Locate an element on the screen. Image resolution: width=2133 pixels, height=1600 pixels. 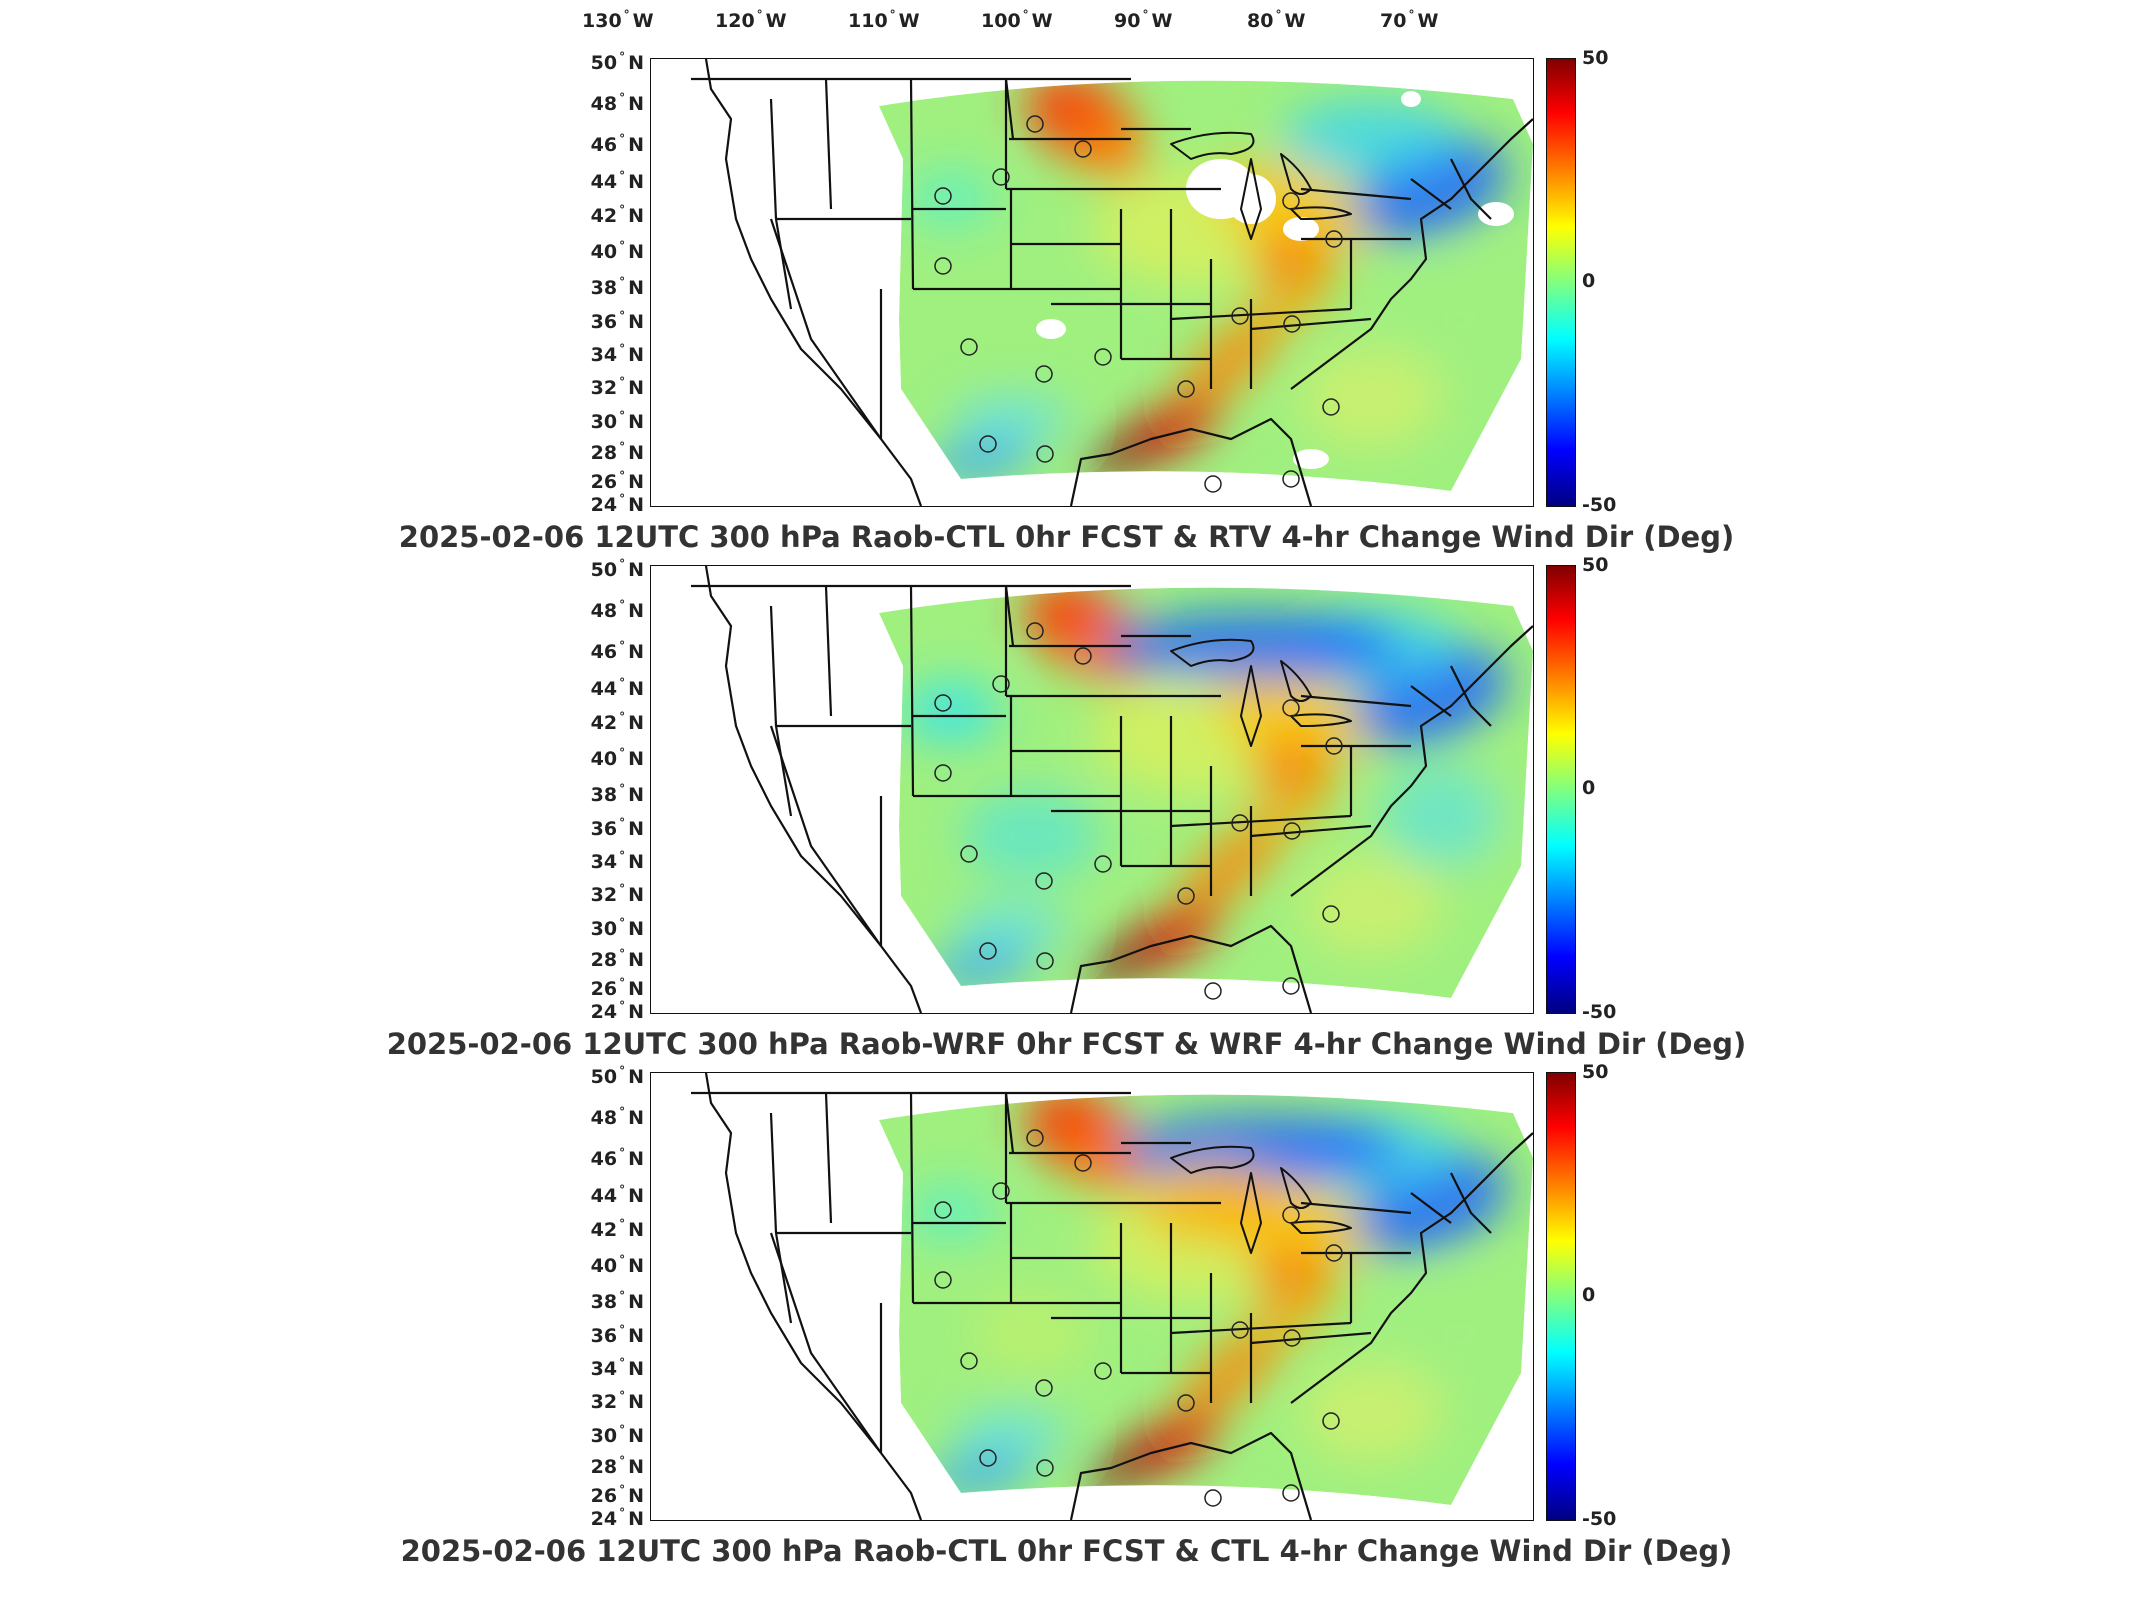
longitude-label: 90 ° W is located at coordinates (1143, 20).